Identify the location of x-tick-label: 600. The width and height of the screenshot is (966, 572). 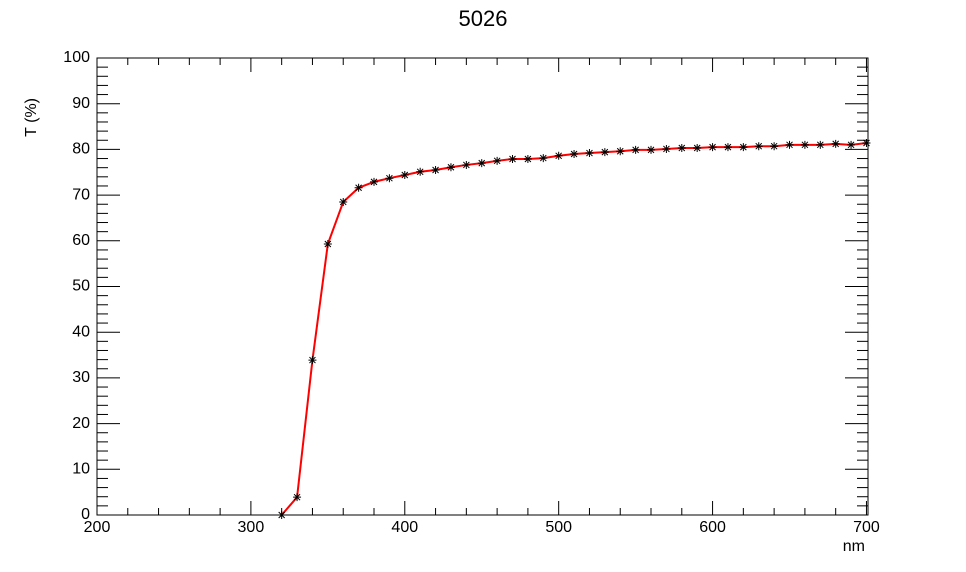
(712, 527).